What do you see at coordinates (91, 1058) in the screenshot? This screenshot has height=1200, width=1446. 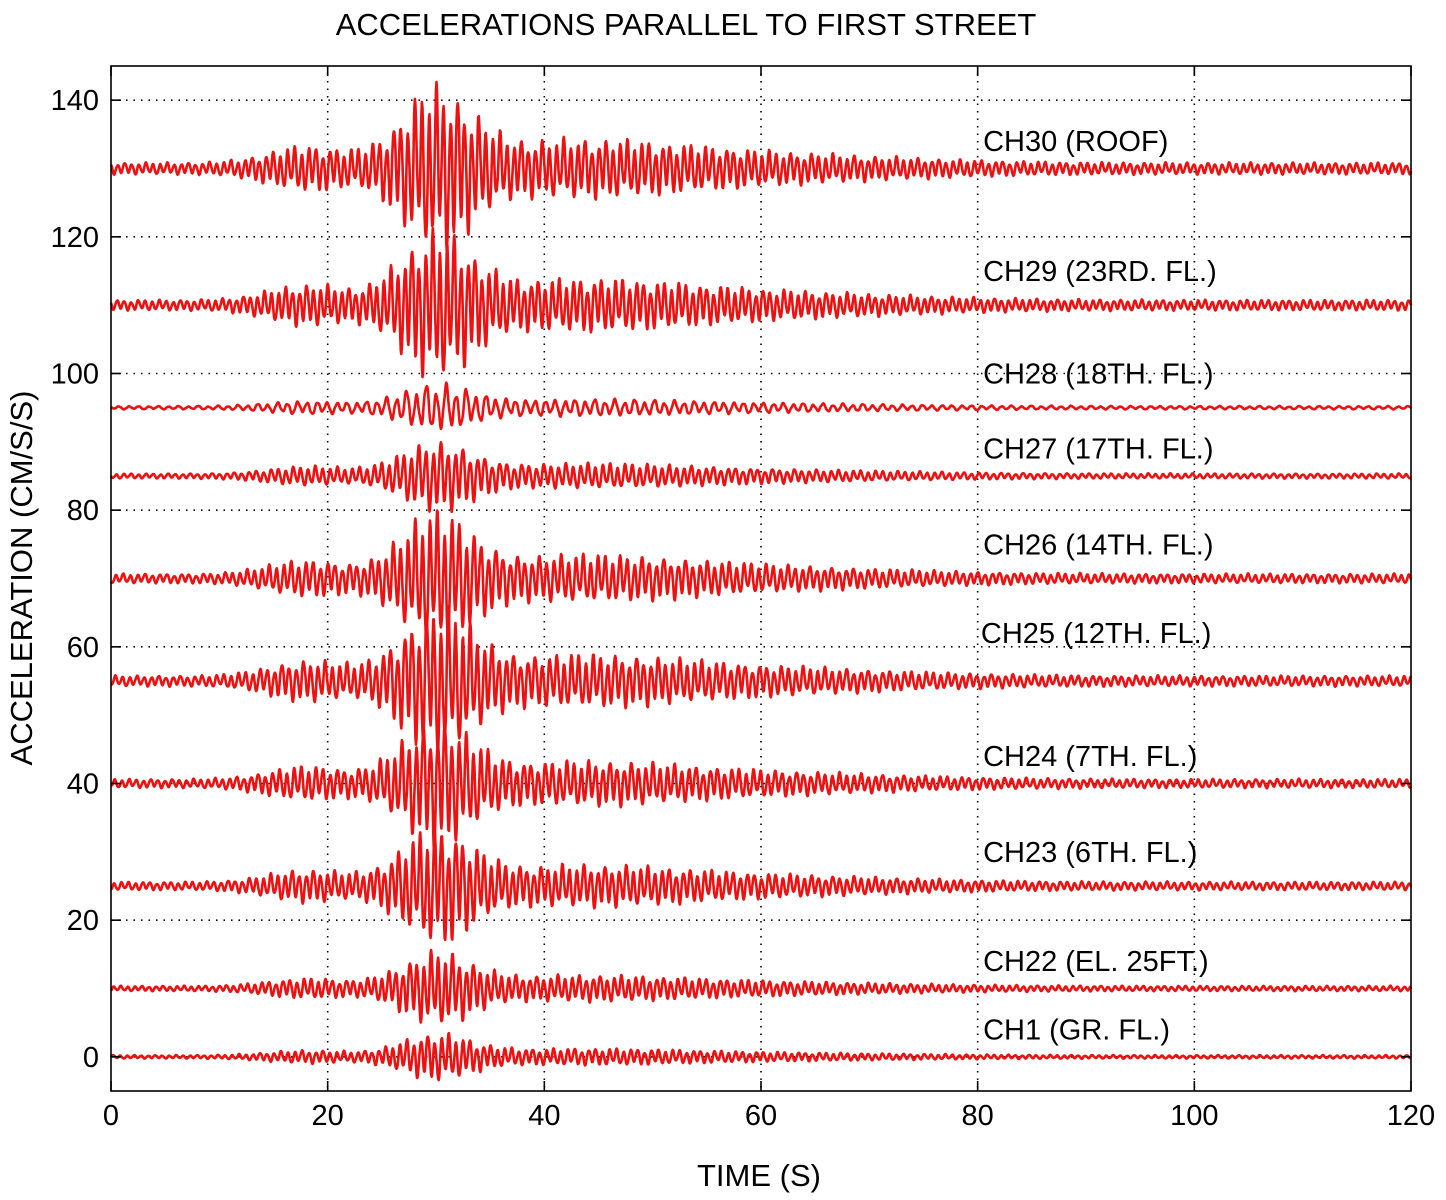 I see `y-tick-label: 0` at bounding box center [91, 1058].